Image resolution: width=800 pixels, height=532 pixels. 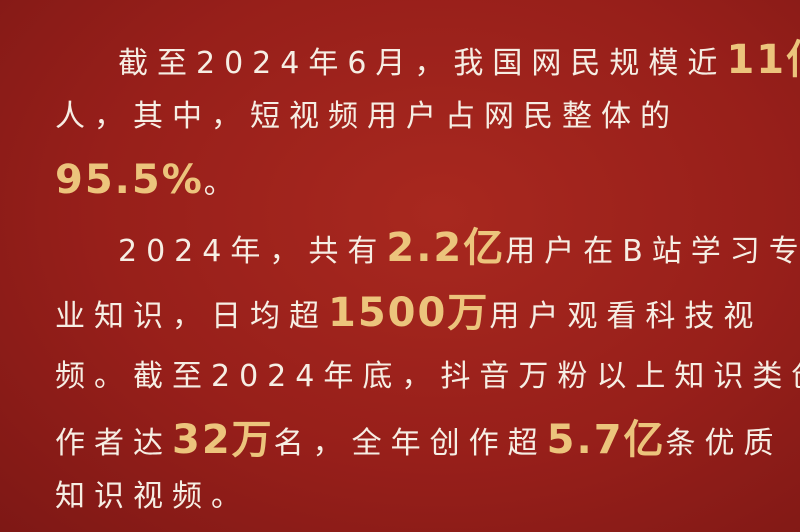 I want to click on highlighted-statistic: 95.5%, so click(x=129, y=180).